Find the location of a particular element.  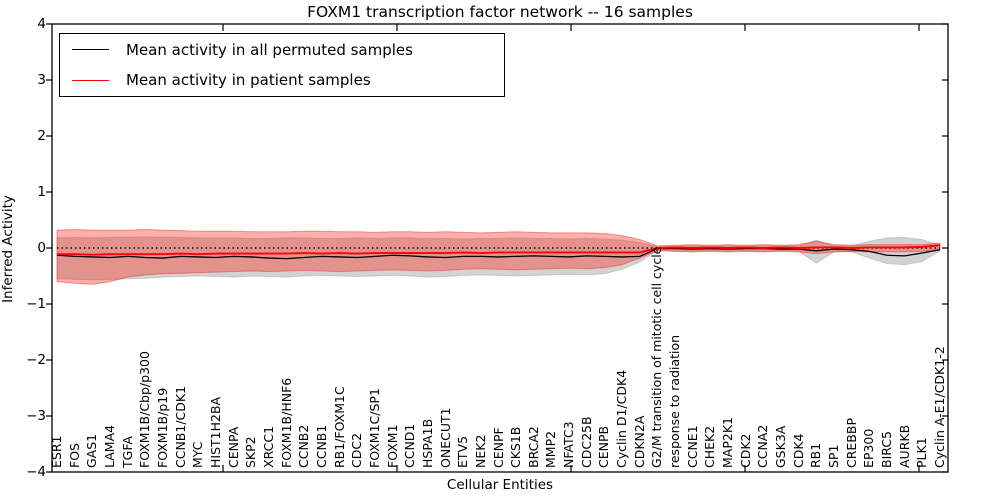

legend-line-black is located at coordinates (90, 50).